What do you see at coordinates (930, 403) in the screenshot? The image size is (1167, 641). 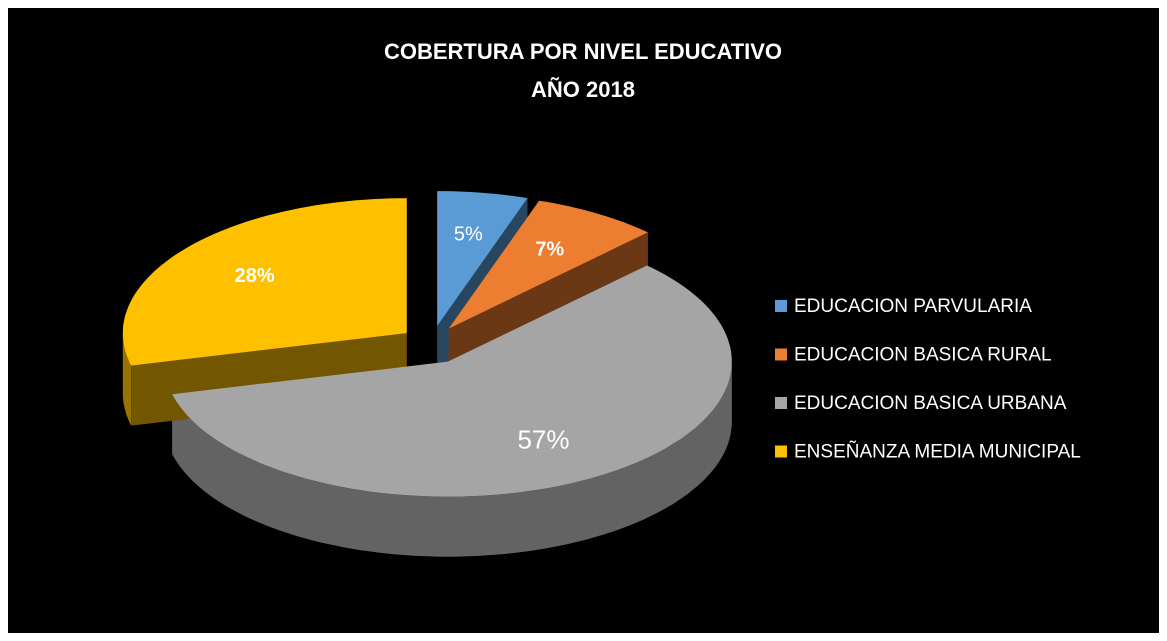 I see `legend-label: EDUCACION BASICA URBANA` at bounding box center [930, 403].